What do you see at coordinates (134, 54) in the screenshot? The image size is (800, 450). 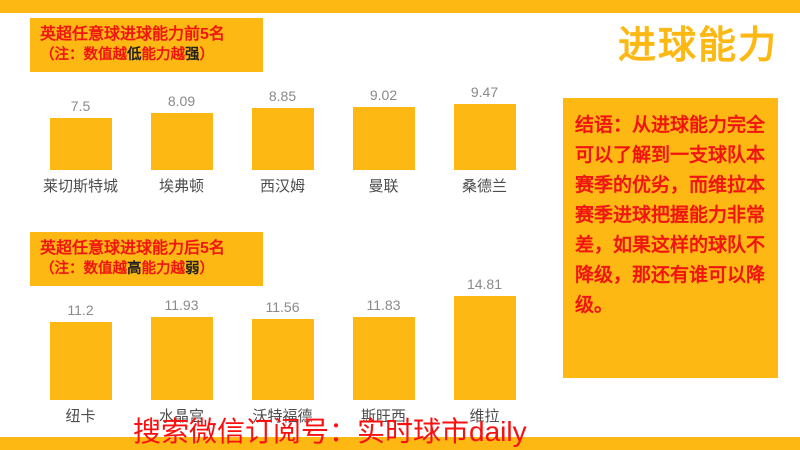 I see `note-emphasis: 低` at bounding box center [134, 54].